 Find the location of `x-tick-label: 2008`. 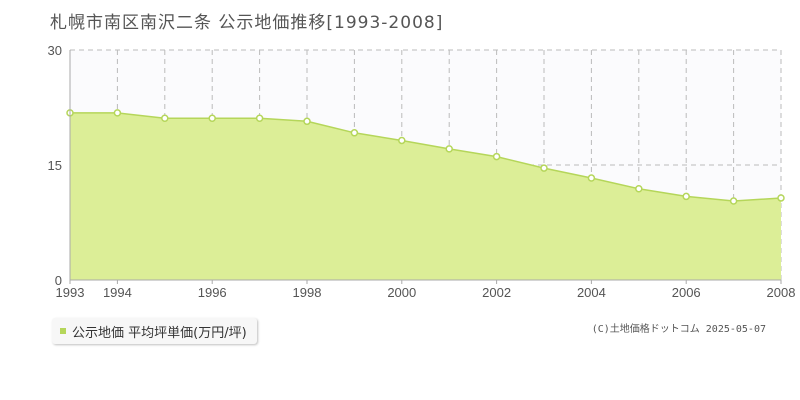

x-tick-label: 2008 is located at coordinates (781, 292).